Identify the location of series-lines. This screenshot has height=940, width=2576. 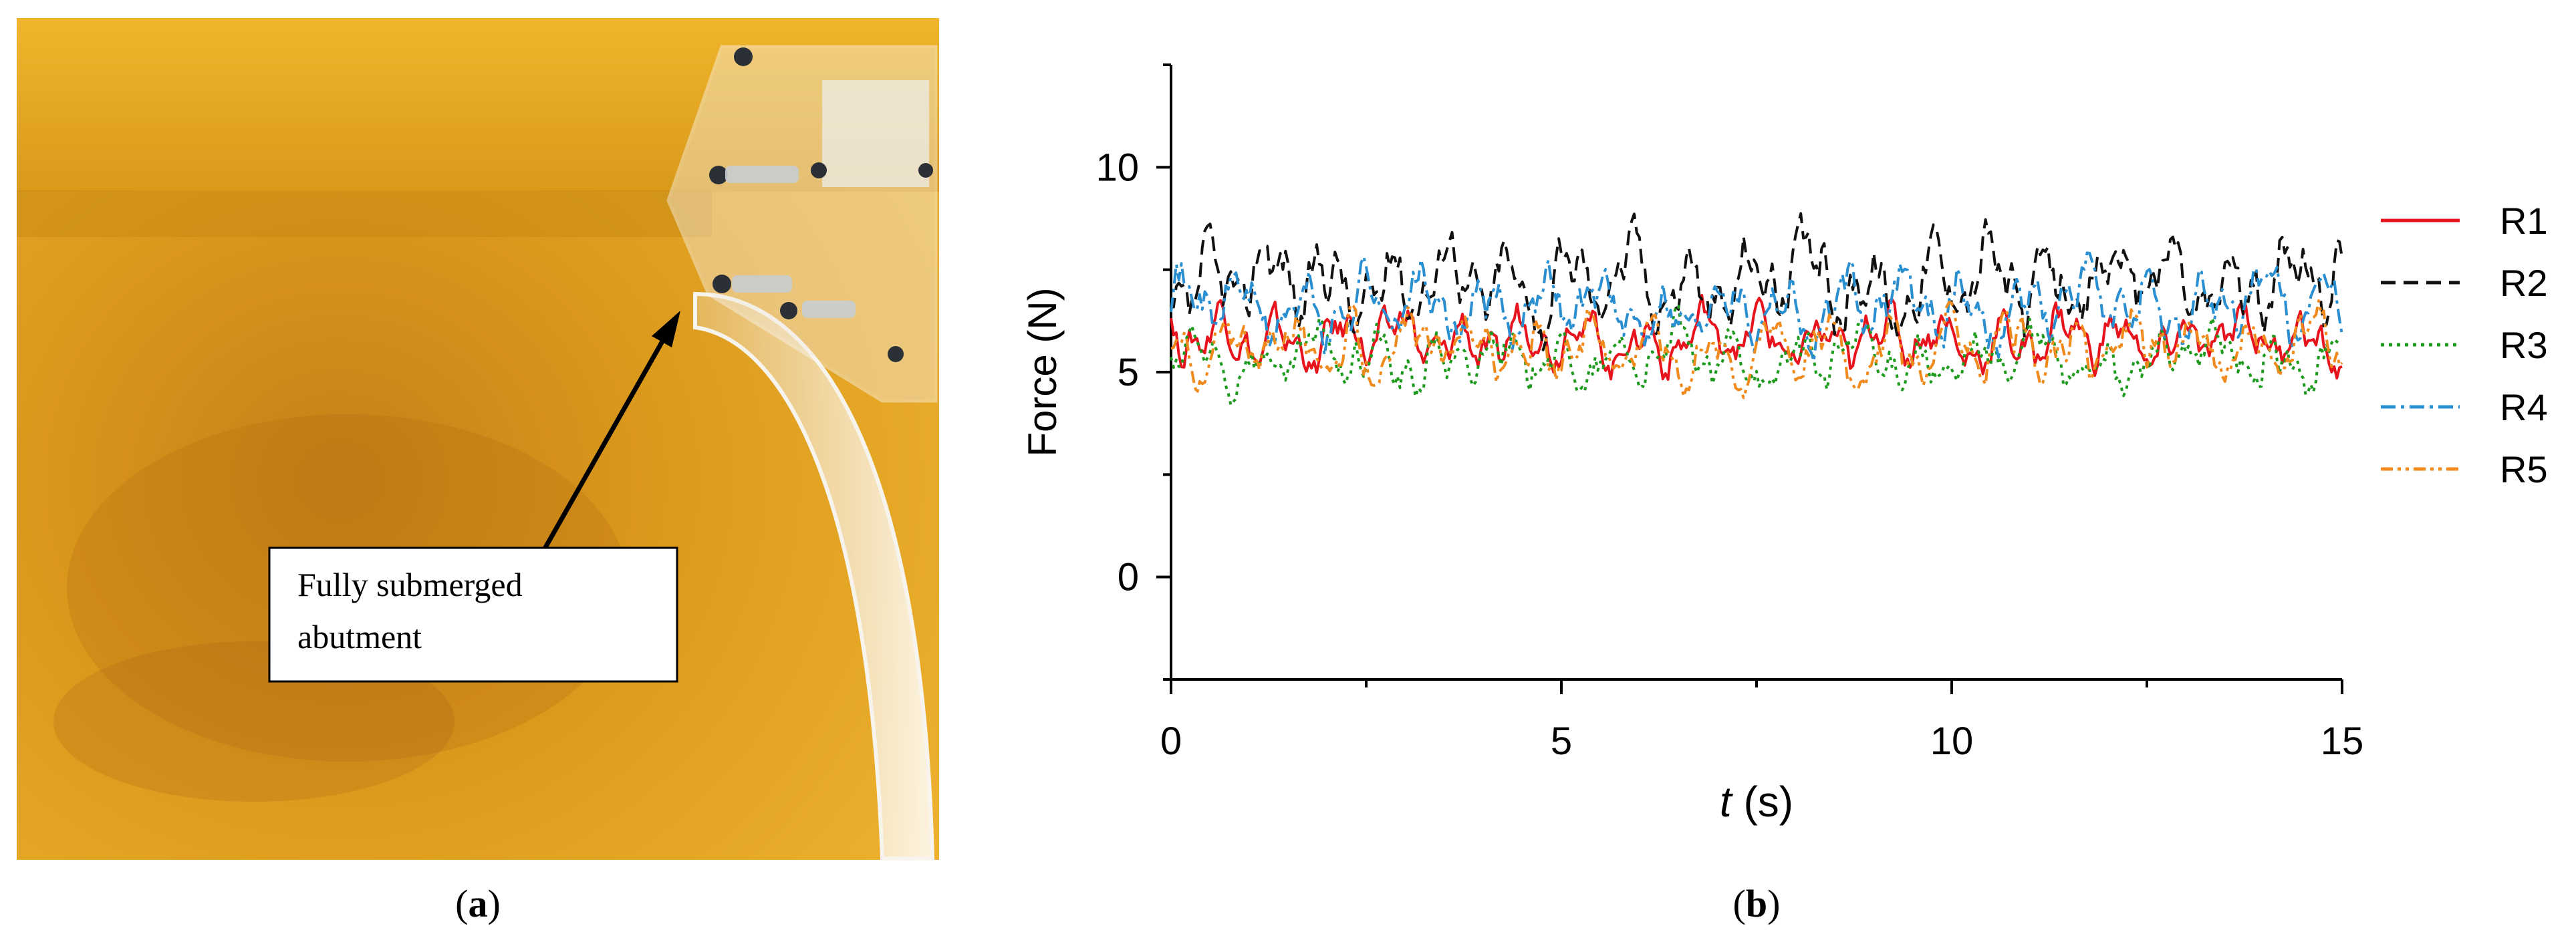
(1757, 309).